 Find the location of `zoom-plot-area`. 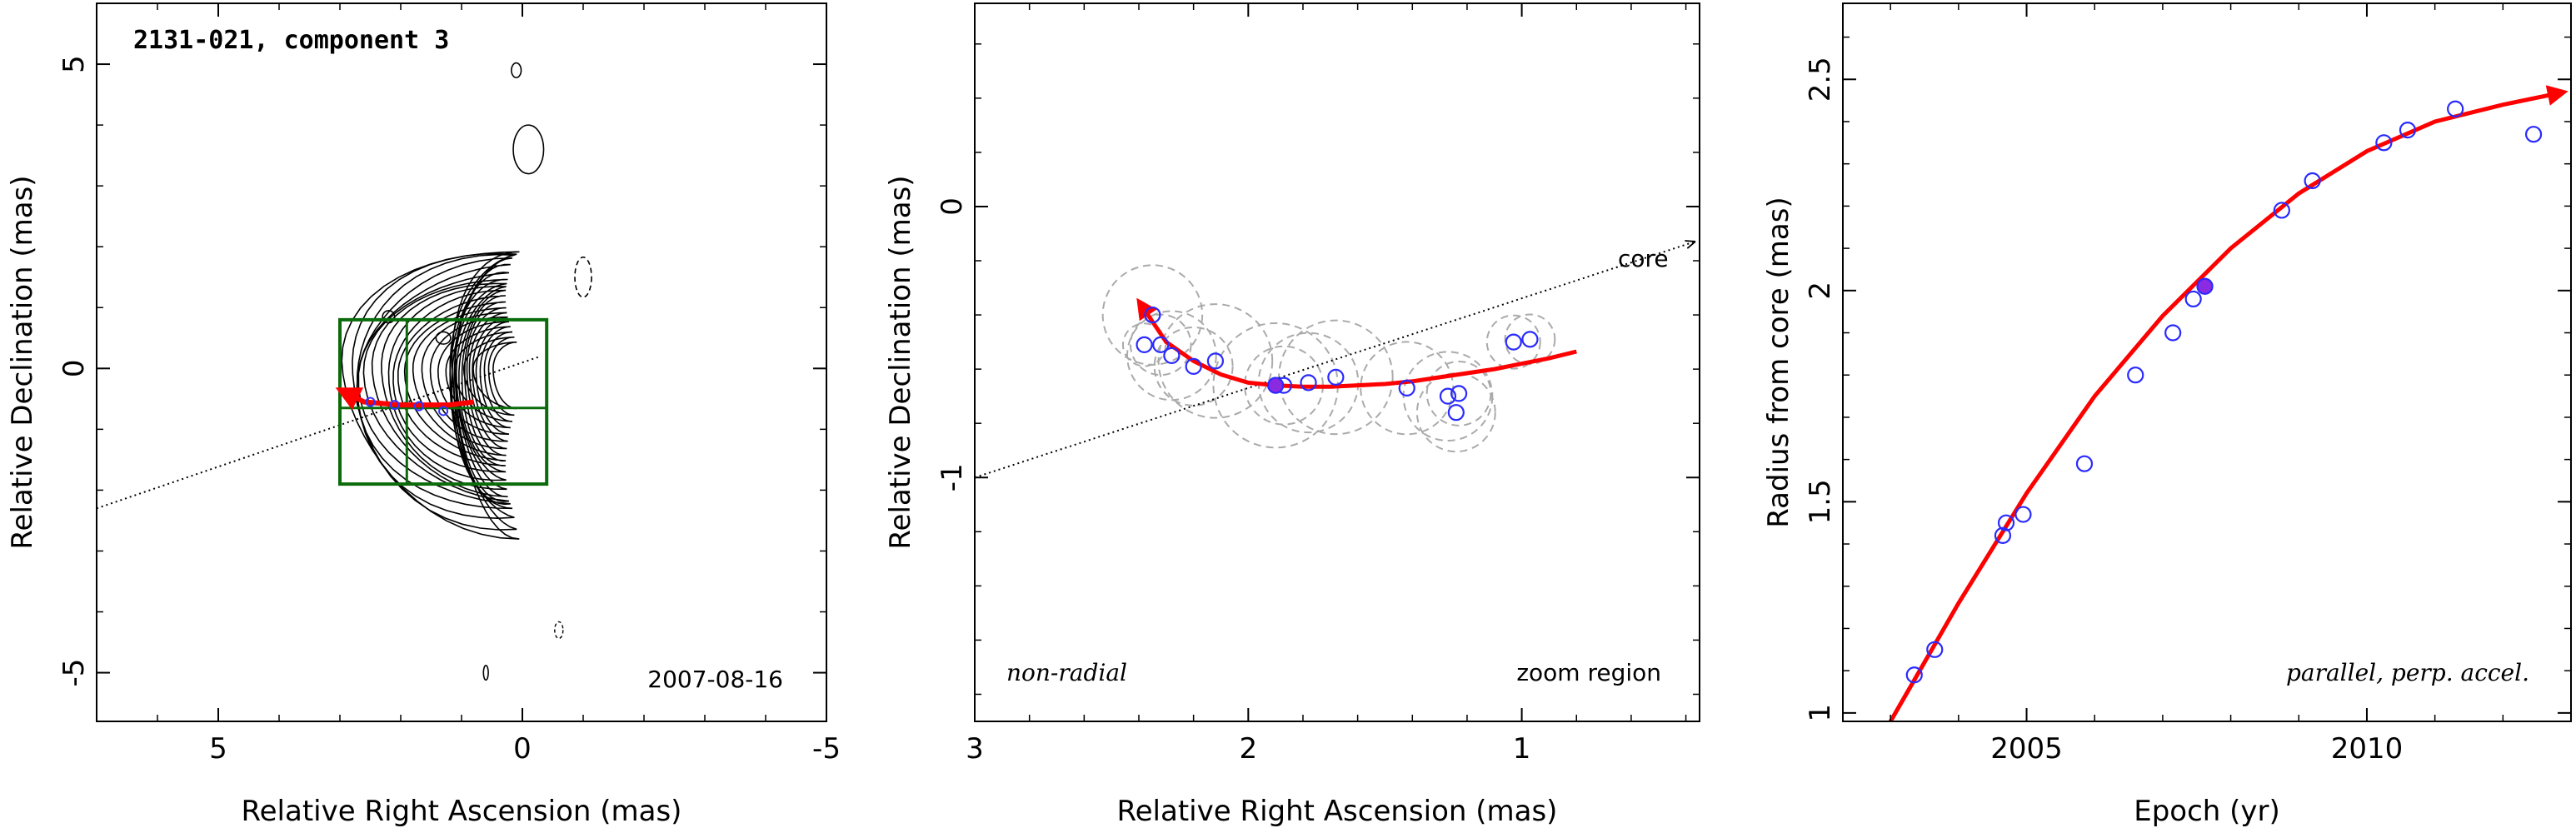

zoom-plot-area is located at coordinates (1335, 360).